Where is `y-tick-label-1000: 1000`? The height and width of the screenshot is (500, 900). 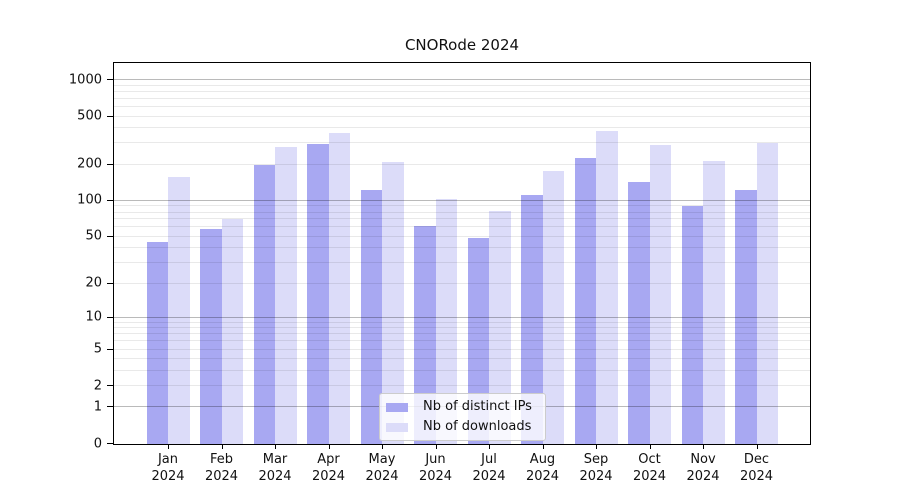 y-tick-label-1000: 1000 is located at coordinates (85, 80).